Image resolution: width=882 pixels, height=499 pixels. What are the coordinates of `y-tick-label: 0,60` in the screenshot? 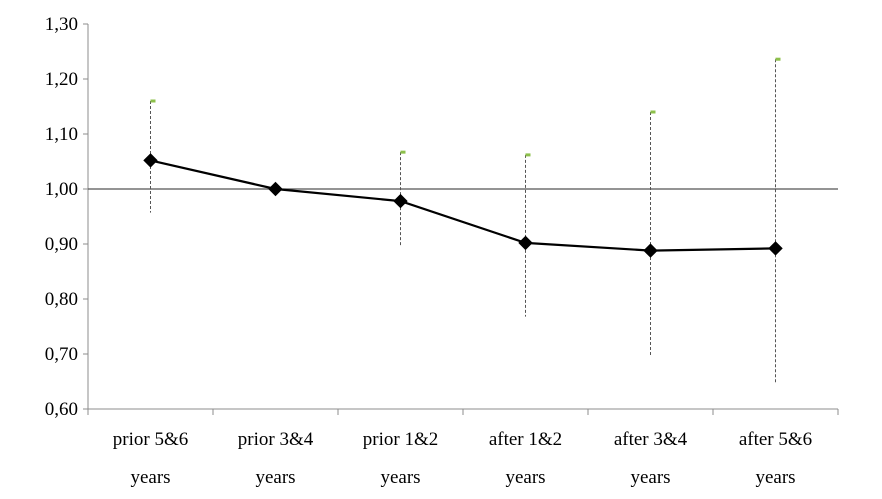 It's located at (61, 409).